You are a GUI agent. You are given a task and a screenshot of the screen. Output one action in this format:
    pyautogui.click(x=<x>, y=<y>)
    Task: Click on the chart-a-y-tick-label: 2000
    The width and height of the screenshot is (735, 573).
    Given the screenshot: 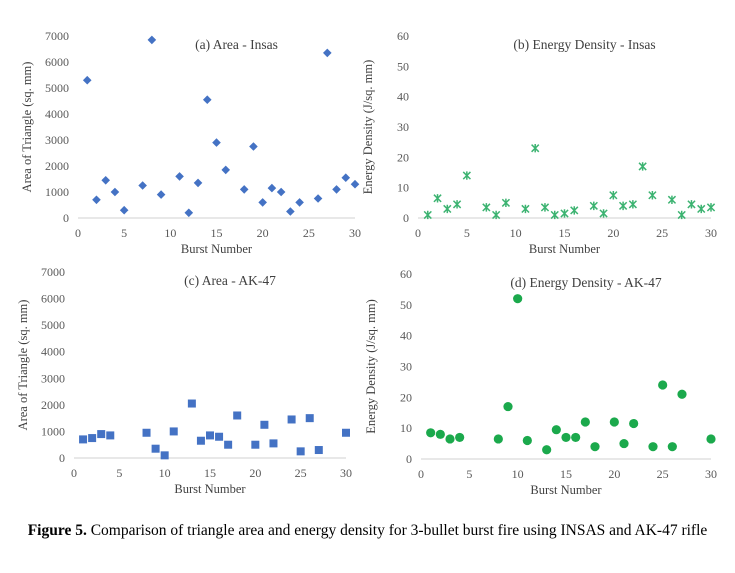 What is the action you would take?
    pyautogui.click(x=57, y=166)
    